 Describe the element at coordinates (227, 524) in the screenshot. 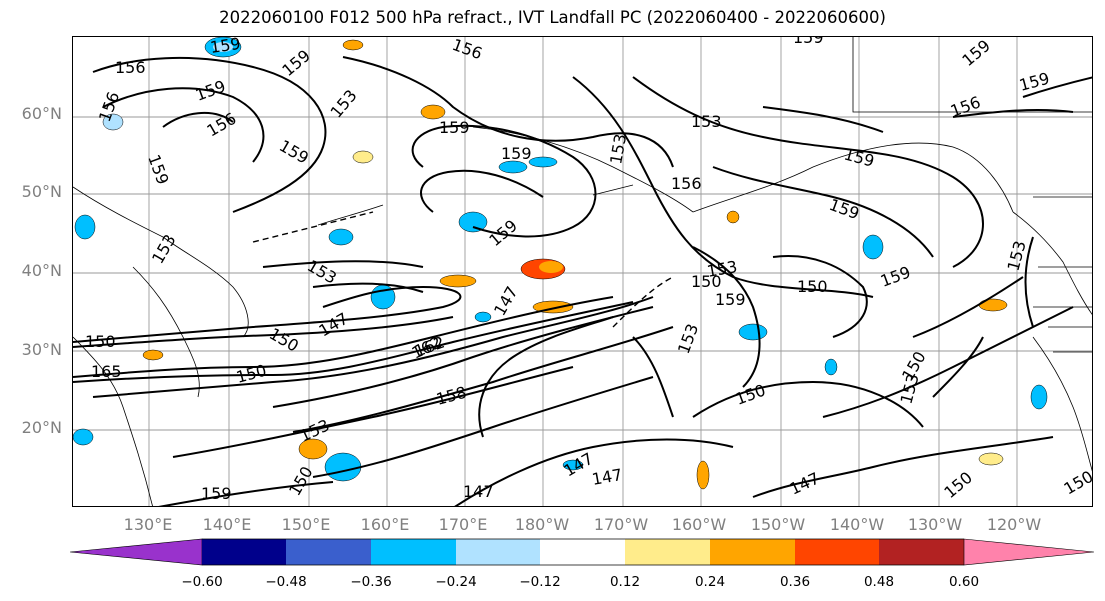

I see `lon-label: 140°E` at that location.